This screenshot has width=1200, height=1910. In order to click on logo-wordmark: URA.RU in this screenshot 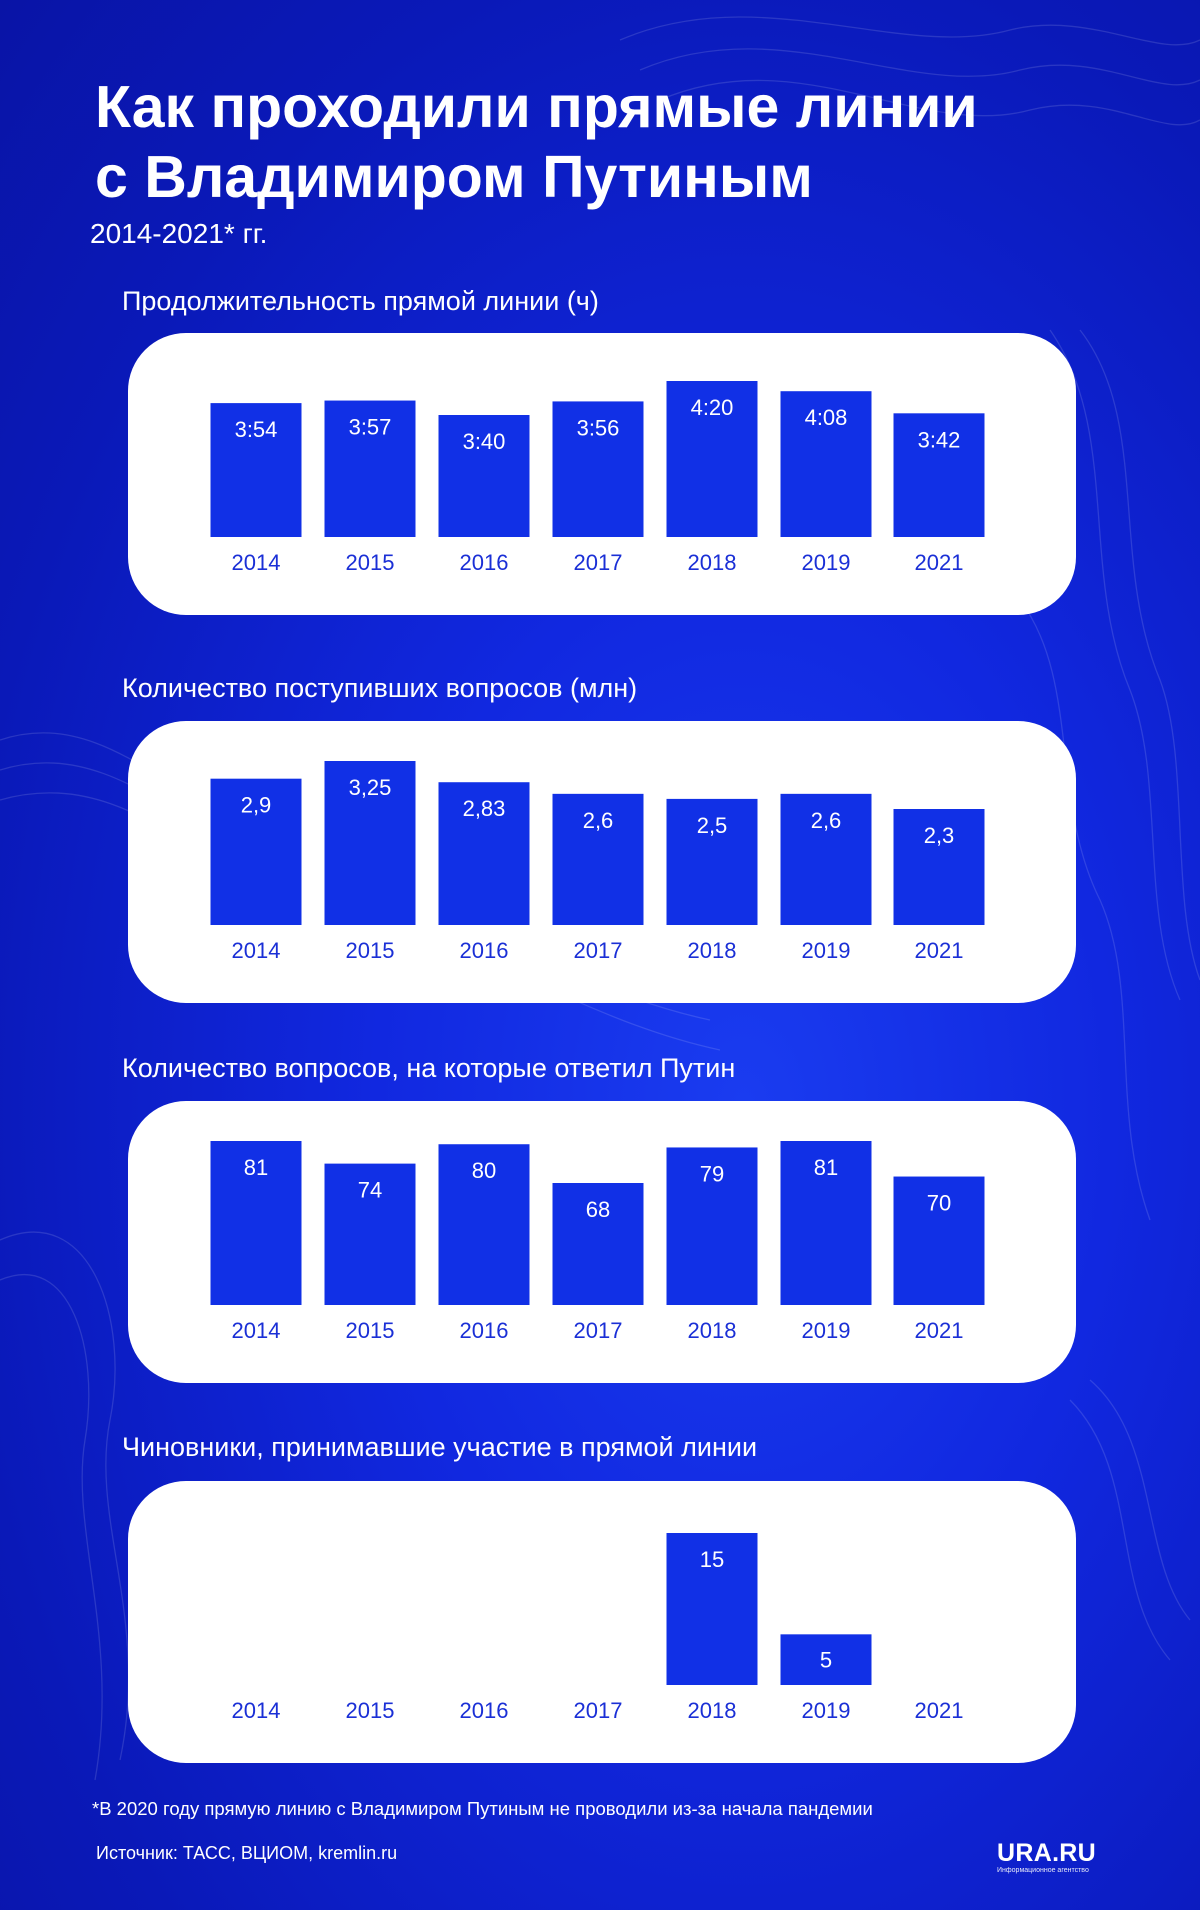, I will do `click(1047, 1853)`.